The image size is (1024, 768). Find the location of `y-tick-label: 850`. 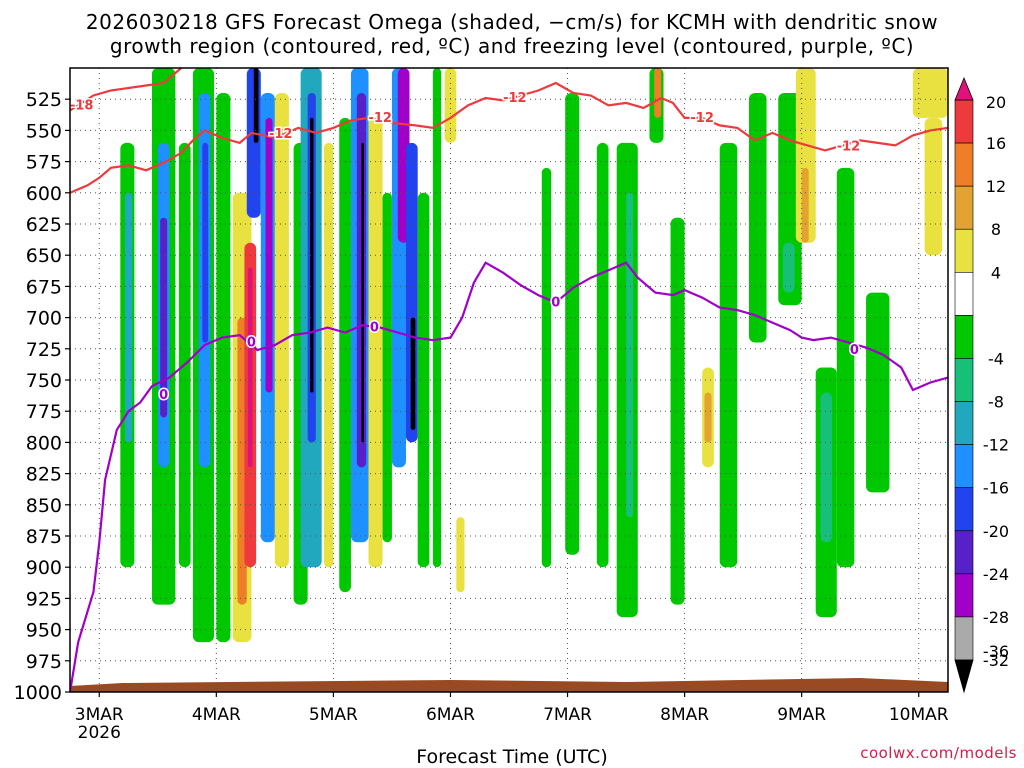

y-tick-label: 850 is located at coordinates (44, 506).